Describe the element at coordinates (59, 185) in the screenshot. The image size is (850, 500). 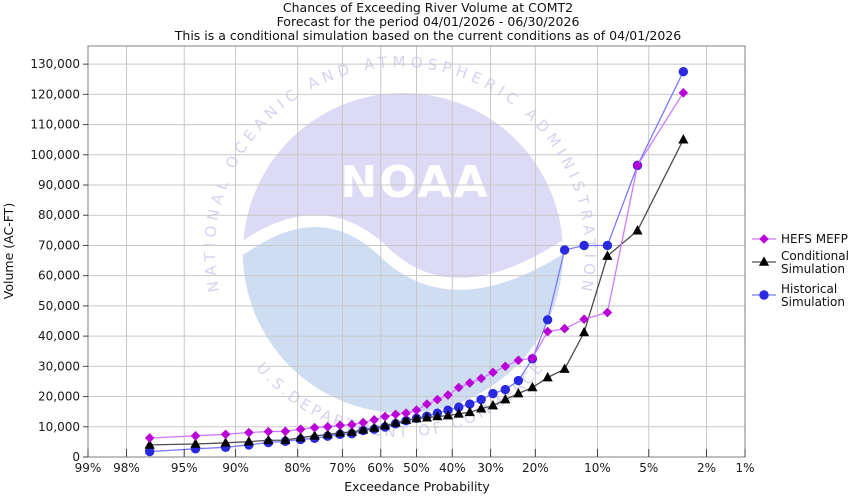
I see `y-tick-label: 90,000` at that location.